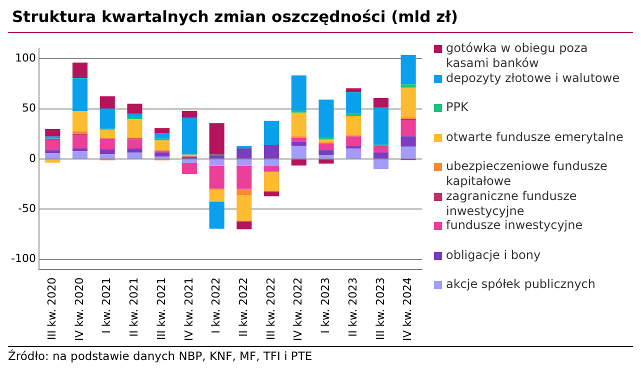  Describe the element at coordinates (243, 307) in the screenshot. I see `x-tick-label: II kw. 2022` at that location.